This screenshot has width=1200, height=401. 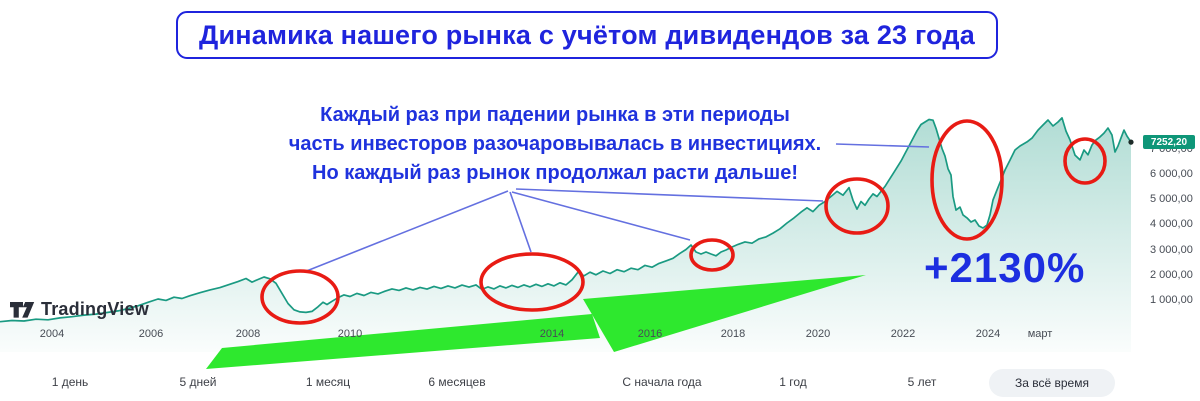 What do you see at coordinates (922, 382) in the screenshot?
I see `range-button-5-лет: 5 лет` at bounding box center [922, 382].